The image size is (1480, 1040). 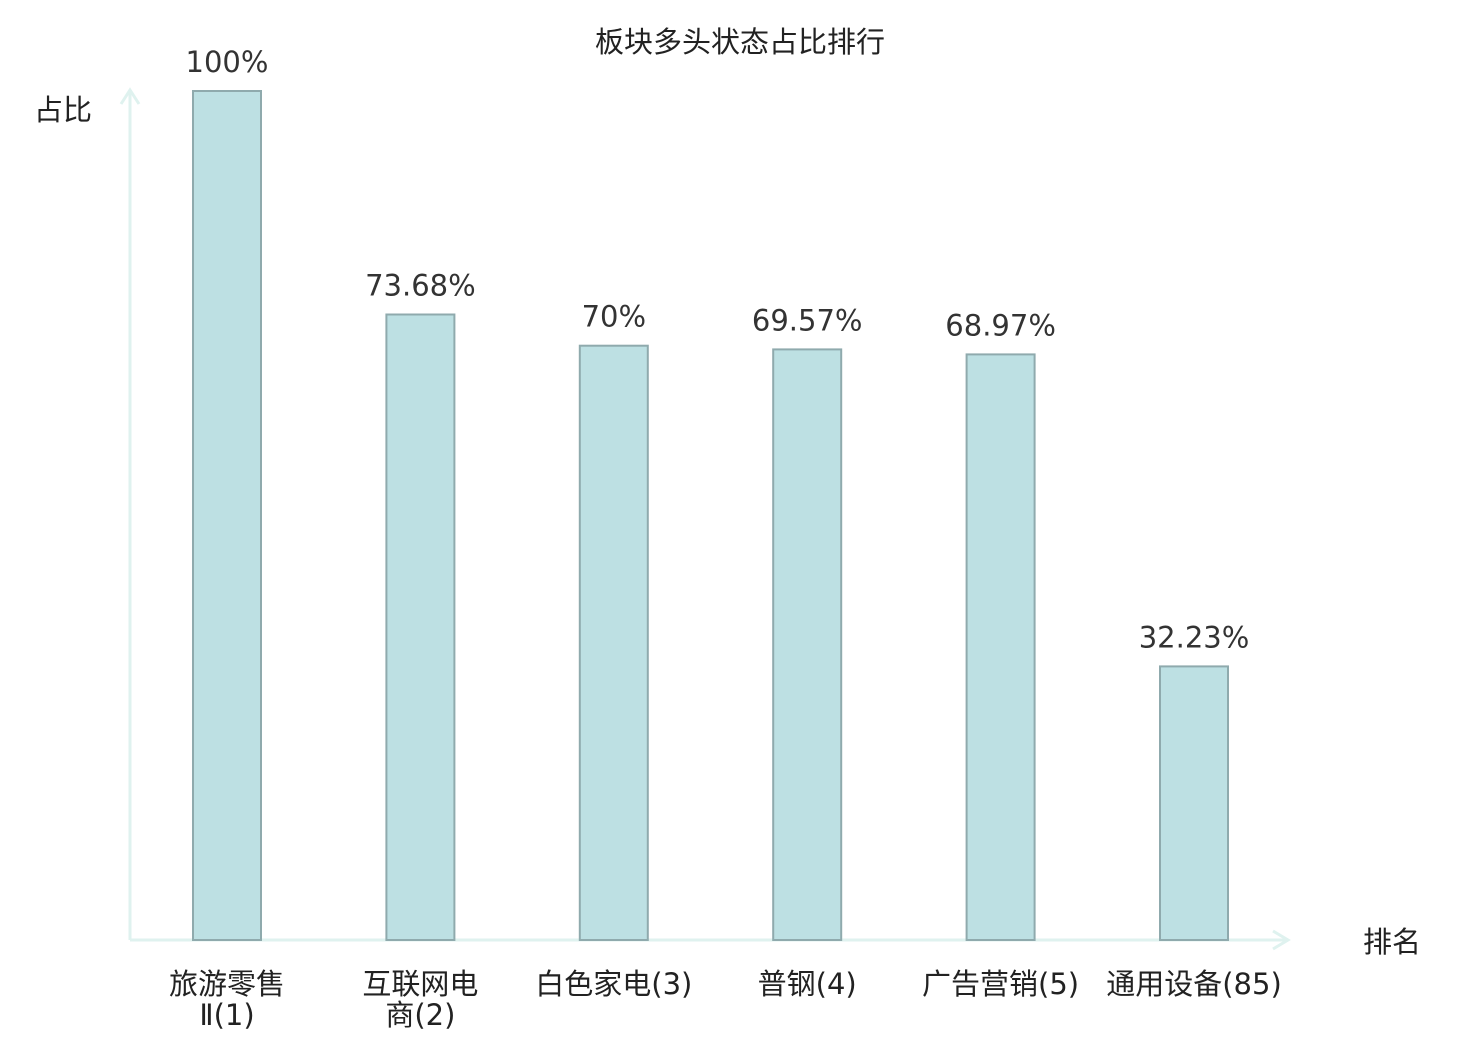 What do you see at coordinates (613, 984) in the screenshot?
I see `category-label-3: 白色家电(3)` at bounding box center [613, 984].